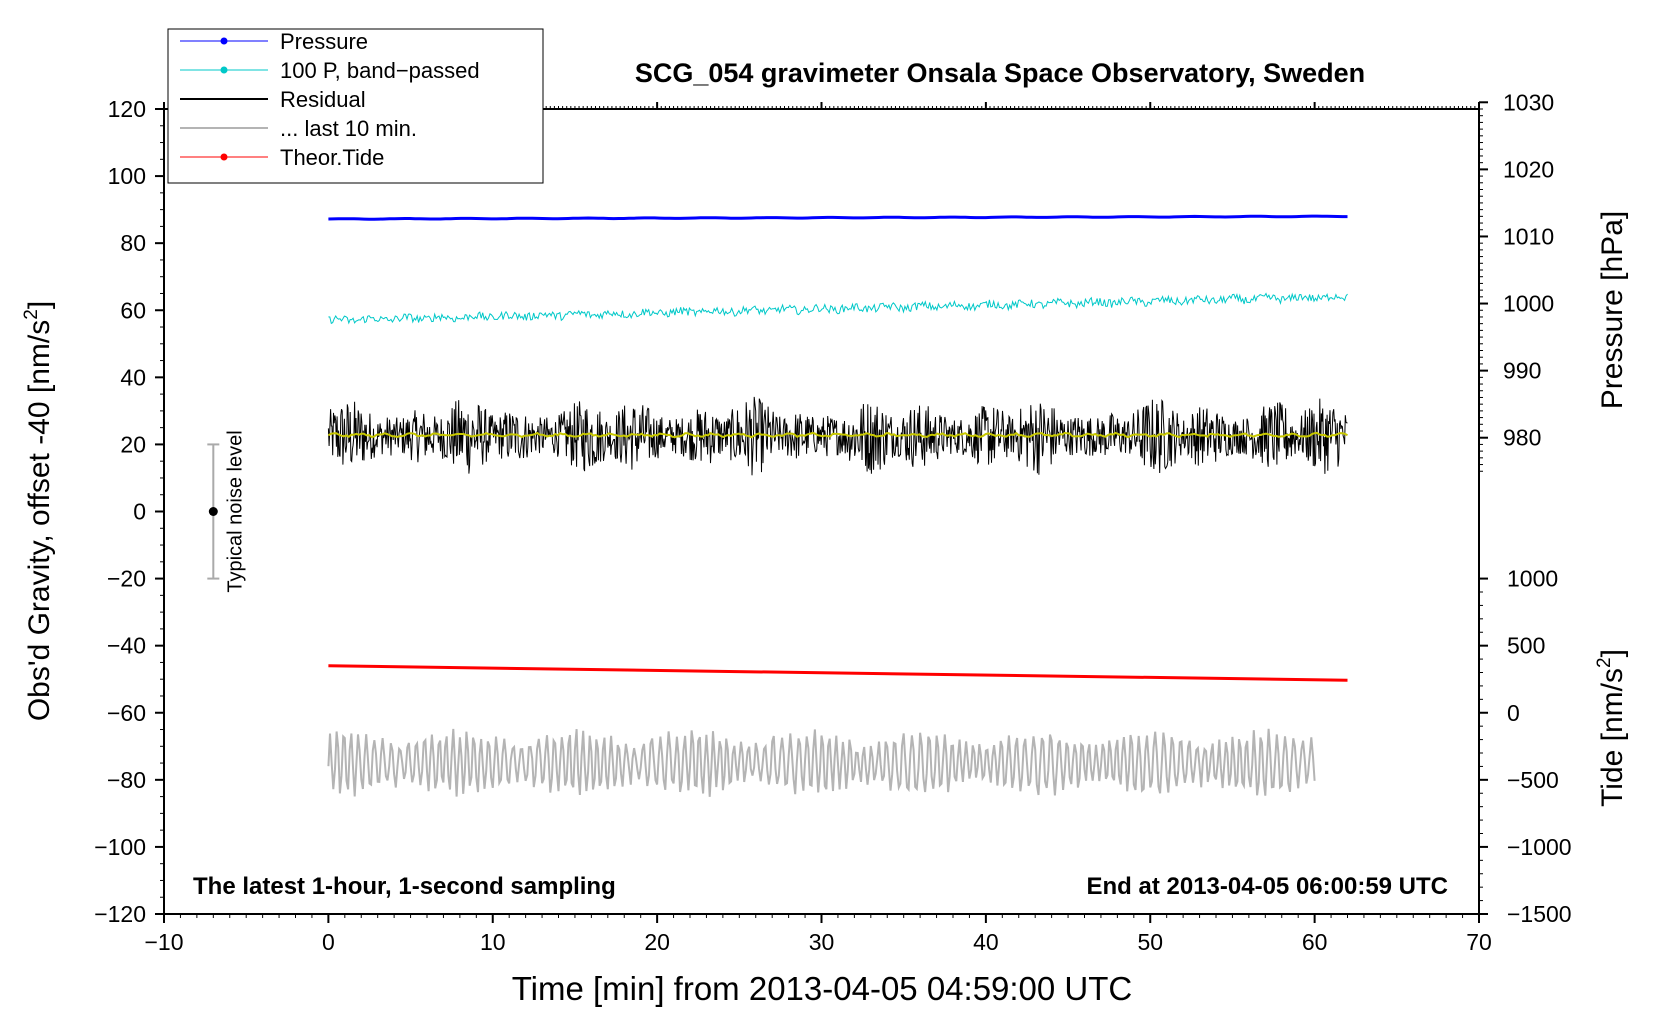 This screenshot has height=1020, width=1660. Describe the element at coordinates (1522, 371) in the screenshot. I see `pressure-tick-label: 990` at that location.